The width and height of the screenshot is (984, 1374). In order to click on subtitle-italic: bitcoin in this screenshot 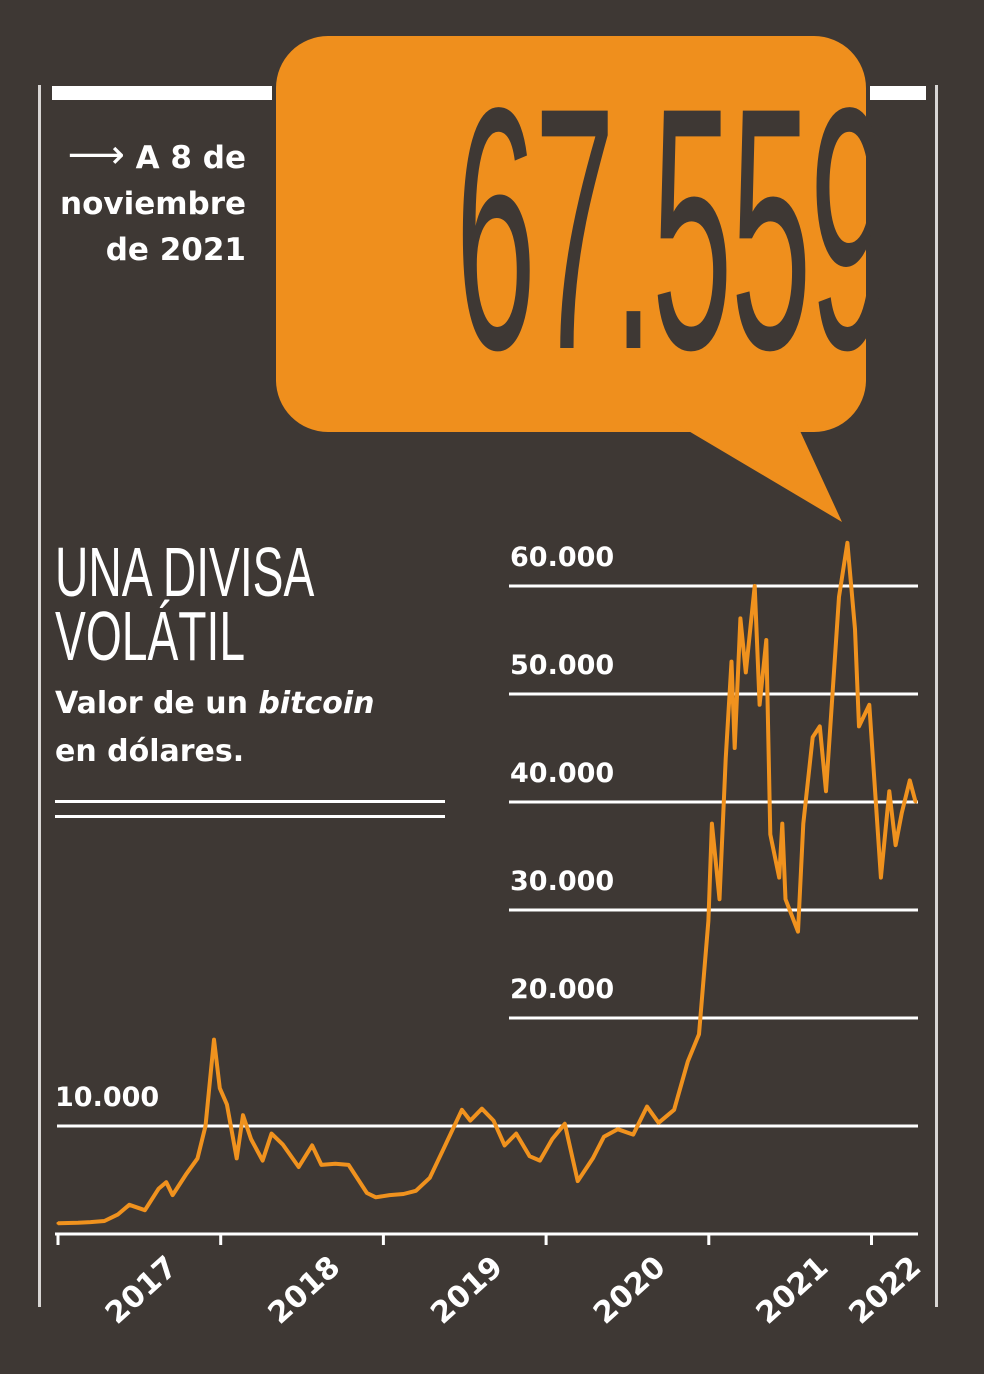, I will do `click(316, 703)`.